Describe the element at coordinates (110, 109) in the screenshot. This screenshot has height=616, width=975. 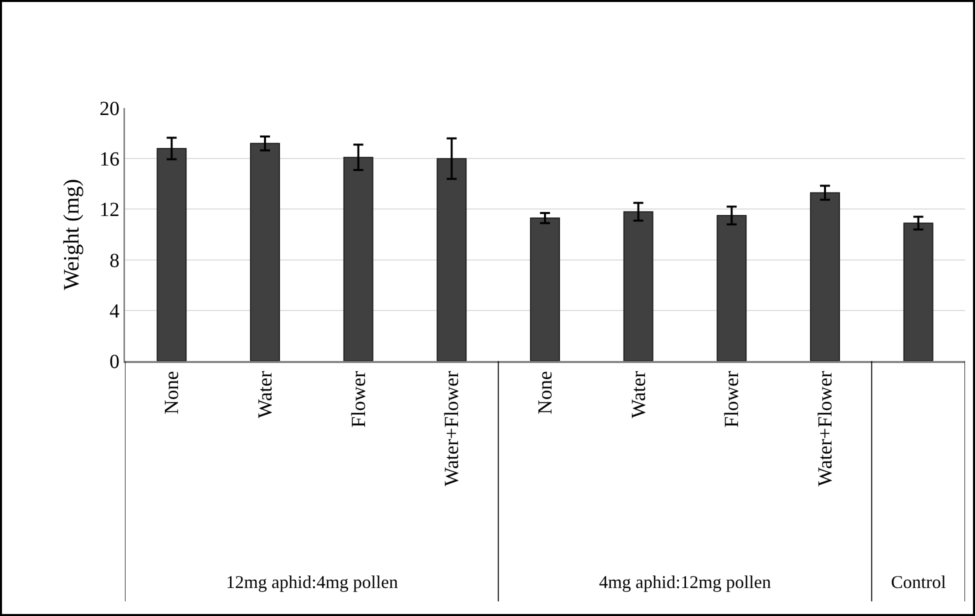
I see `y-tick-label: 20` at that location.